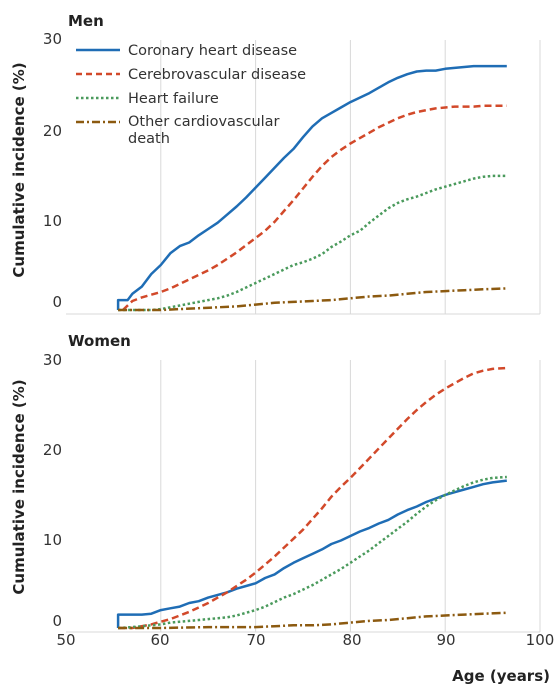  What do you see at coordinates (204, 122) in the screenshot?
I see `legend-label-line1: Other cardiovascular` at bounding box center [204, 122].